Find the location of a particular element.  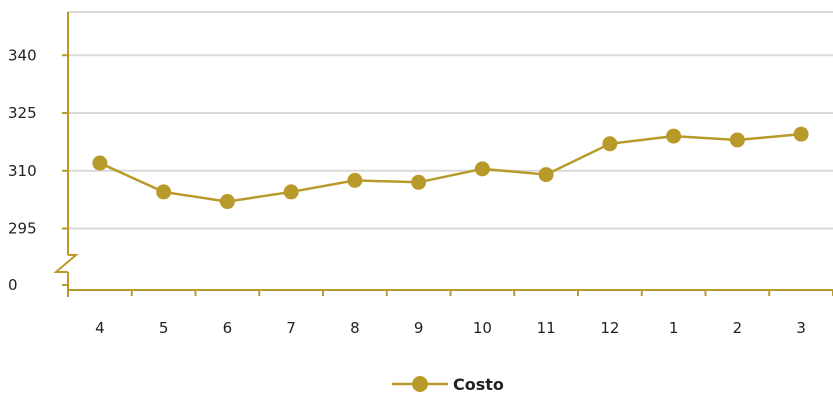

x-tick-label-3: 3 is located at coordinates (801, 328).